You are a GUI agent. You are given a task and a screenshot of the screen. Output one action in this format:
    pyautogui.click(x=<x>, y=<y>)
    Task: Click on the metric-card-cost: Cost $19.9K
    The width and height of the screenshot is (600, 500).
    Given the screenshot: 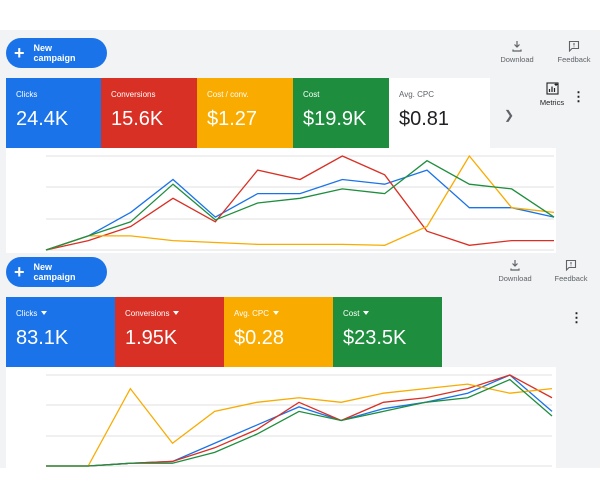 What is the action you would take?
    pyautogui.click(x=341, y=113)
    